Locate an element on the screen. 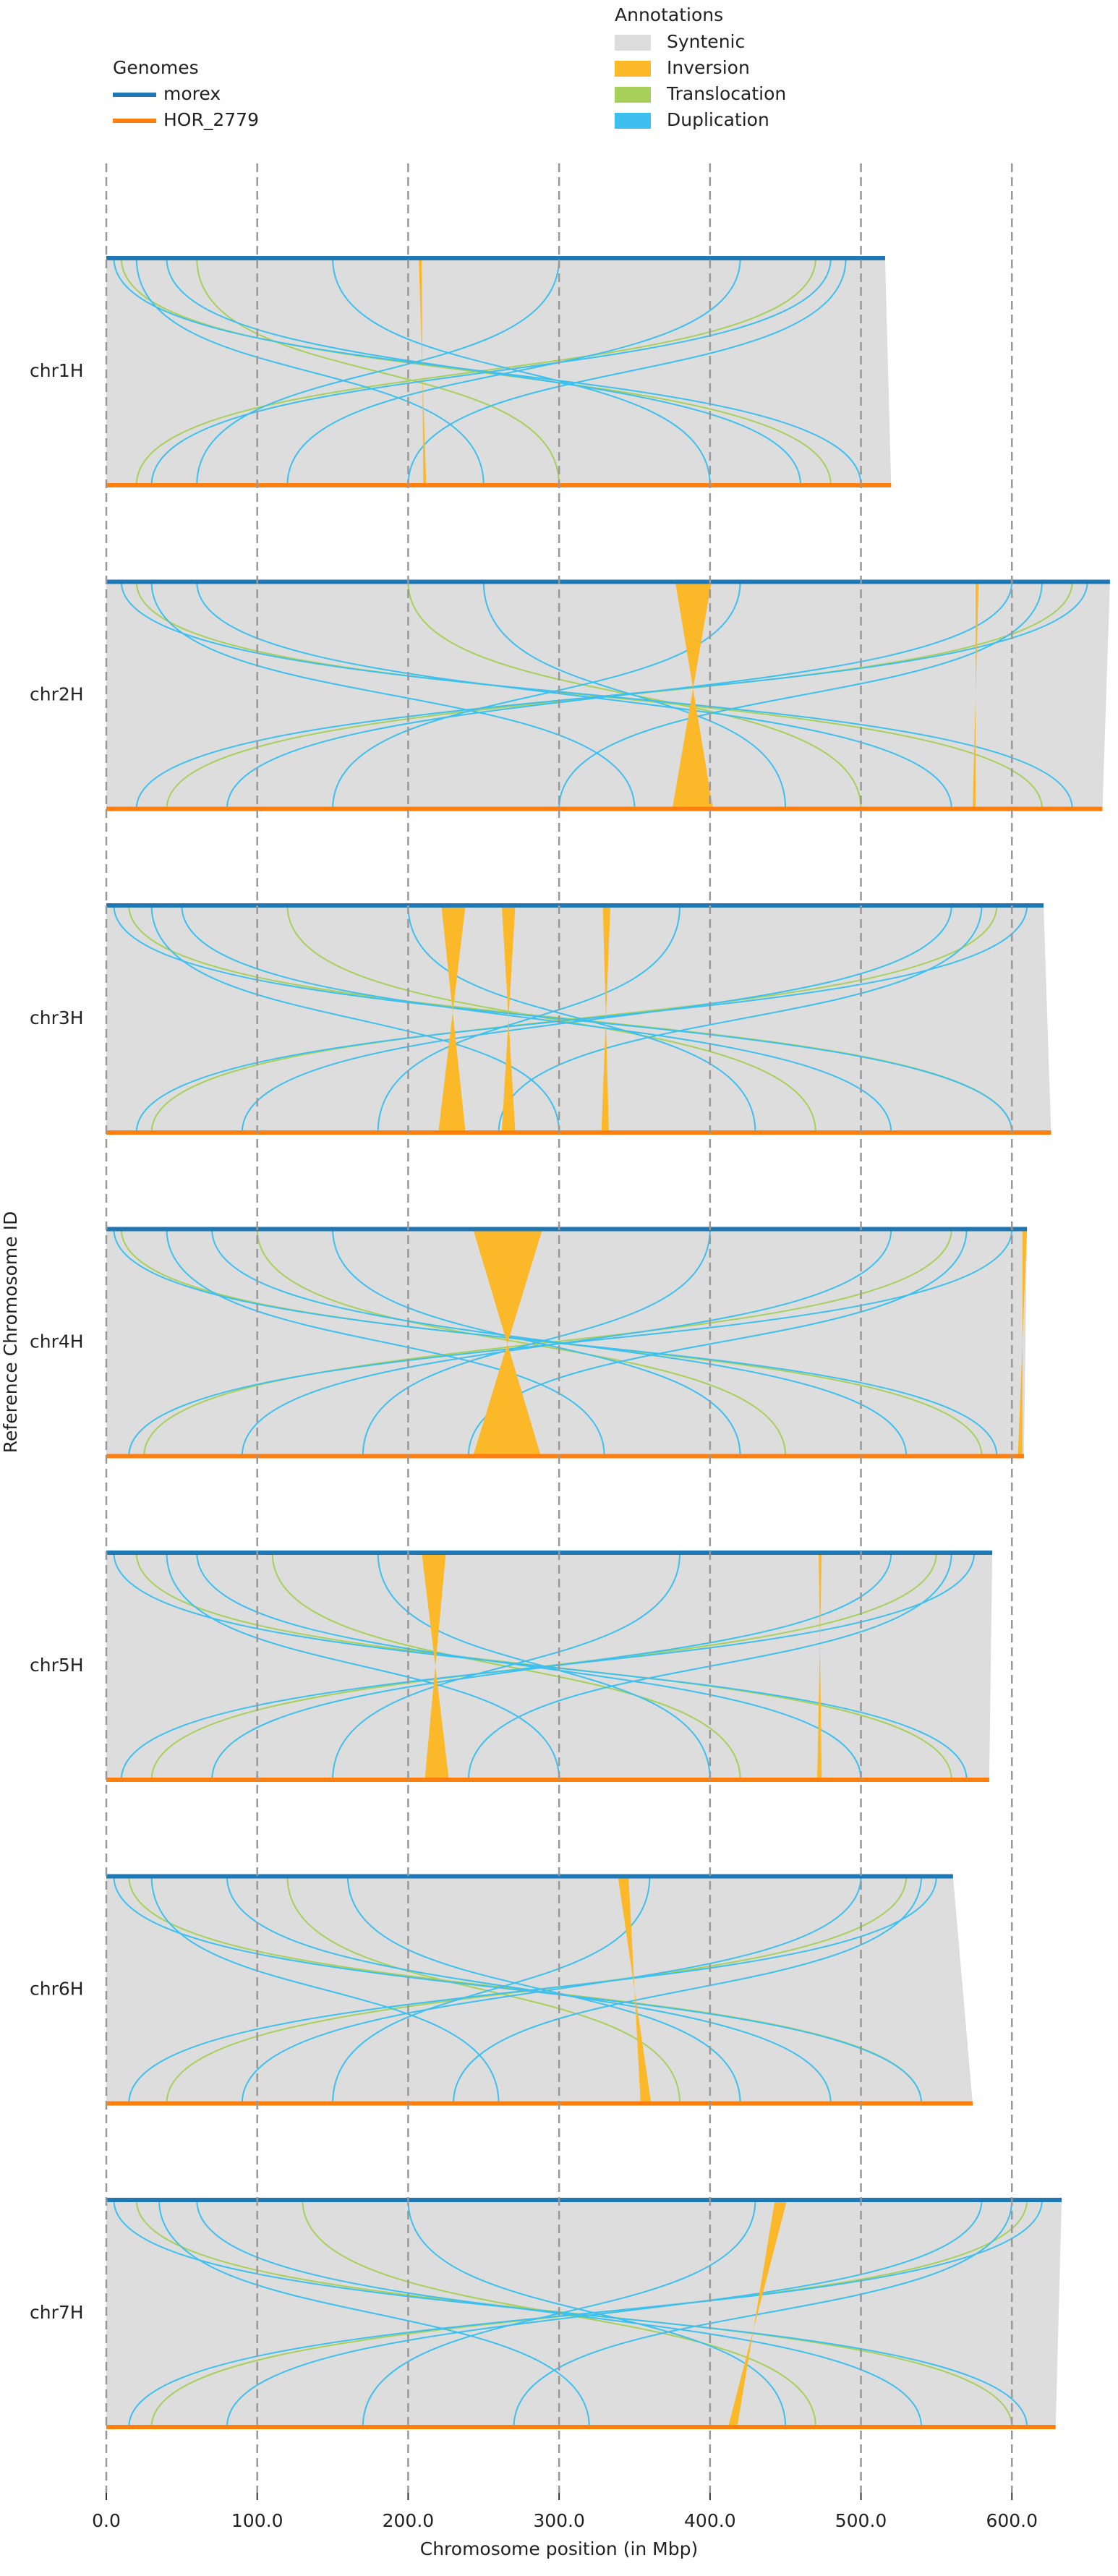 This screenshot has height=2576, width=1118. x-tick-label: 100.0 is located at coordinates (257, 2520).